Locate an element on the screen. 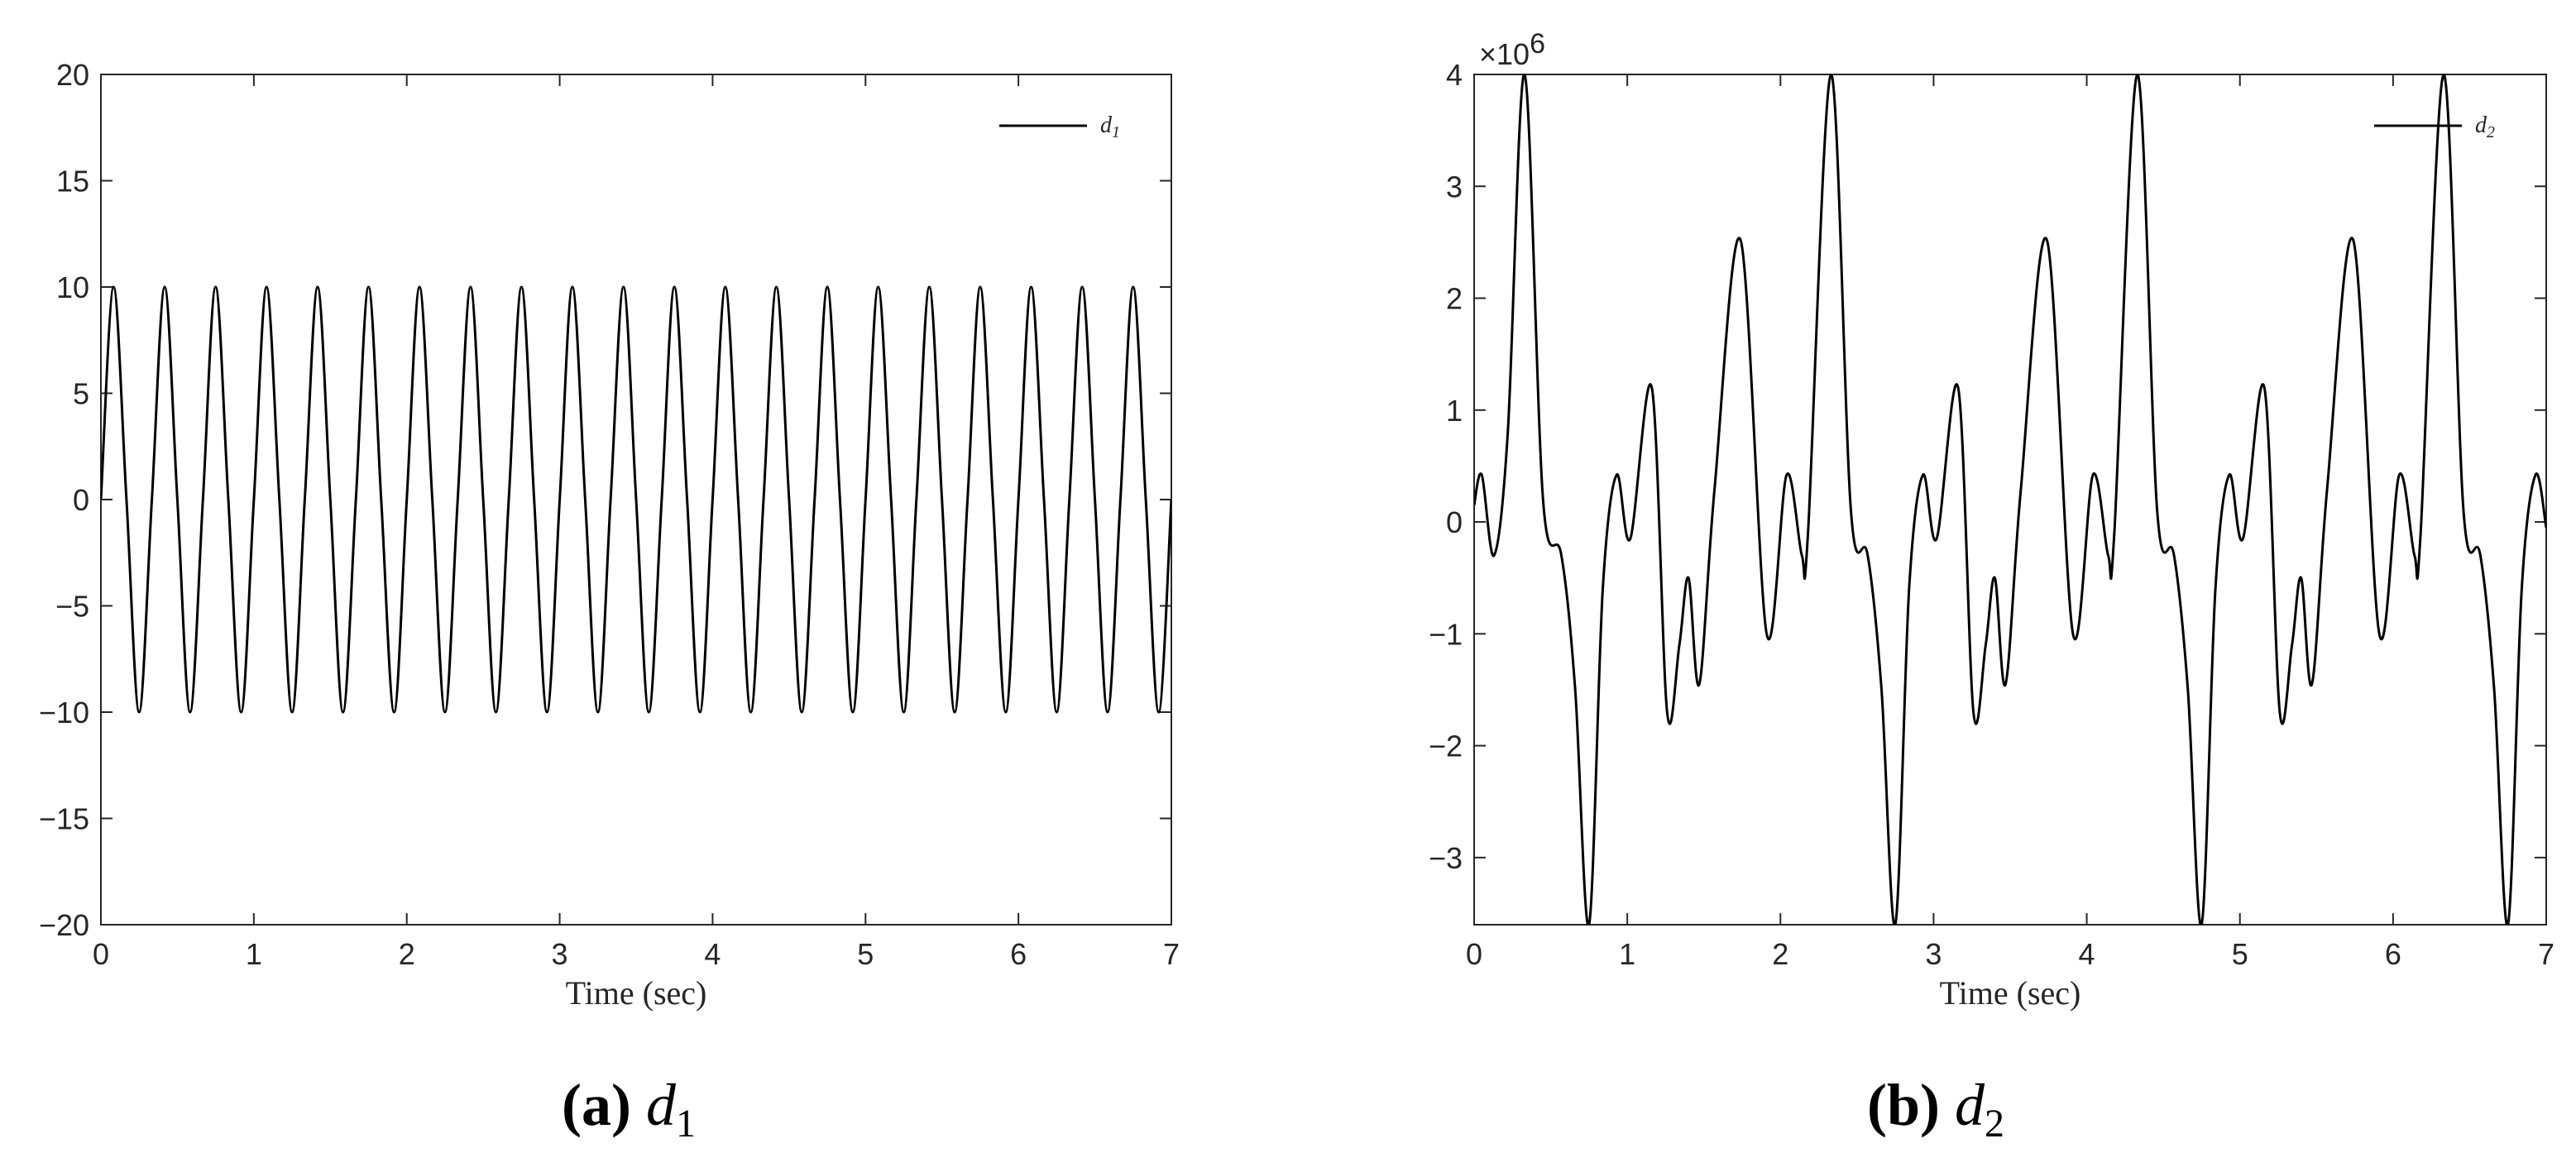 This screenshot has width=2576, height=1172. y-tick-label: 1 is located at coordinates (1454, 411).